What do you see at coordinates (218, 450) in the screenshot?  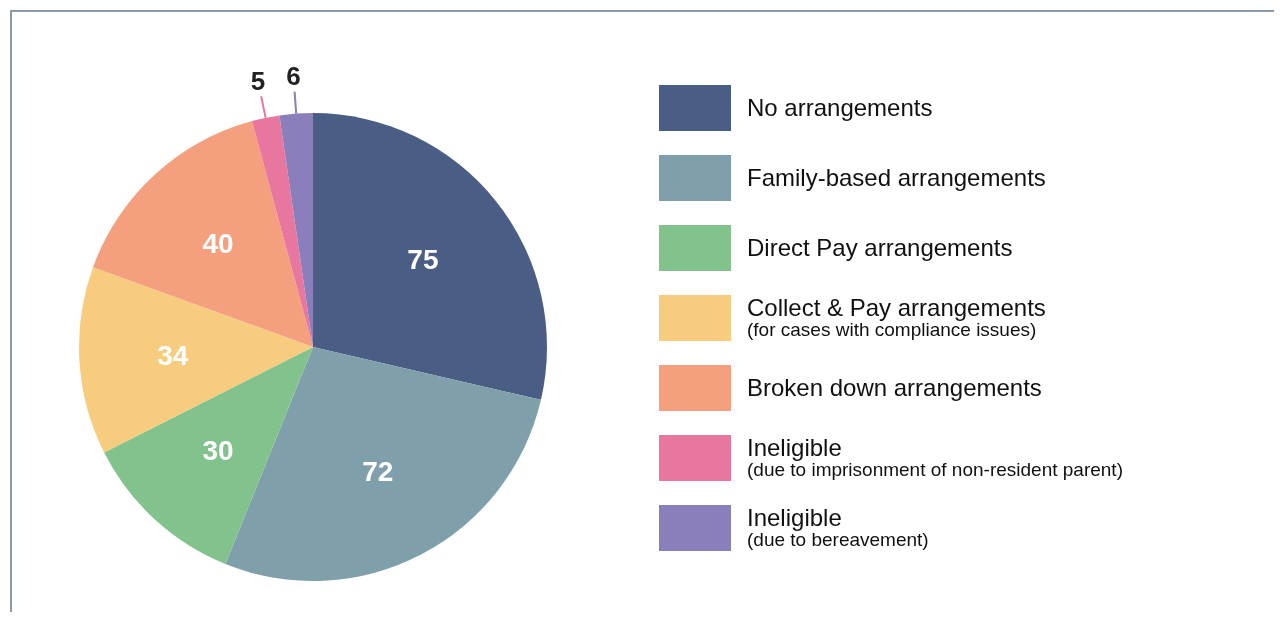 I see `data-label: 30` at bounding box center [218, 450].